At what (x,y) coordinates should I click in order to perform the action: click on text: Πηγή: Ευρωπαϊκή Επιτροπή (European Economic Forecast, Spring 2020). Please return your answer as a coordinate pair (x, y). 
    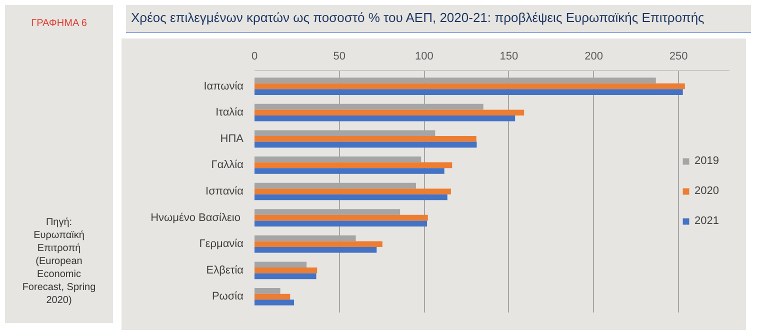
    Looking at the image, I should click on (59, 261).